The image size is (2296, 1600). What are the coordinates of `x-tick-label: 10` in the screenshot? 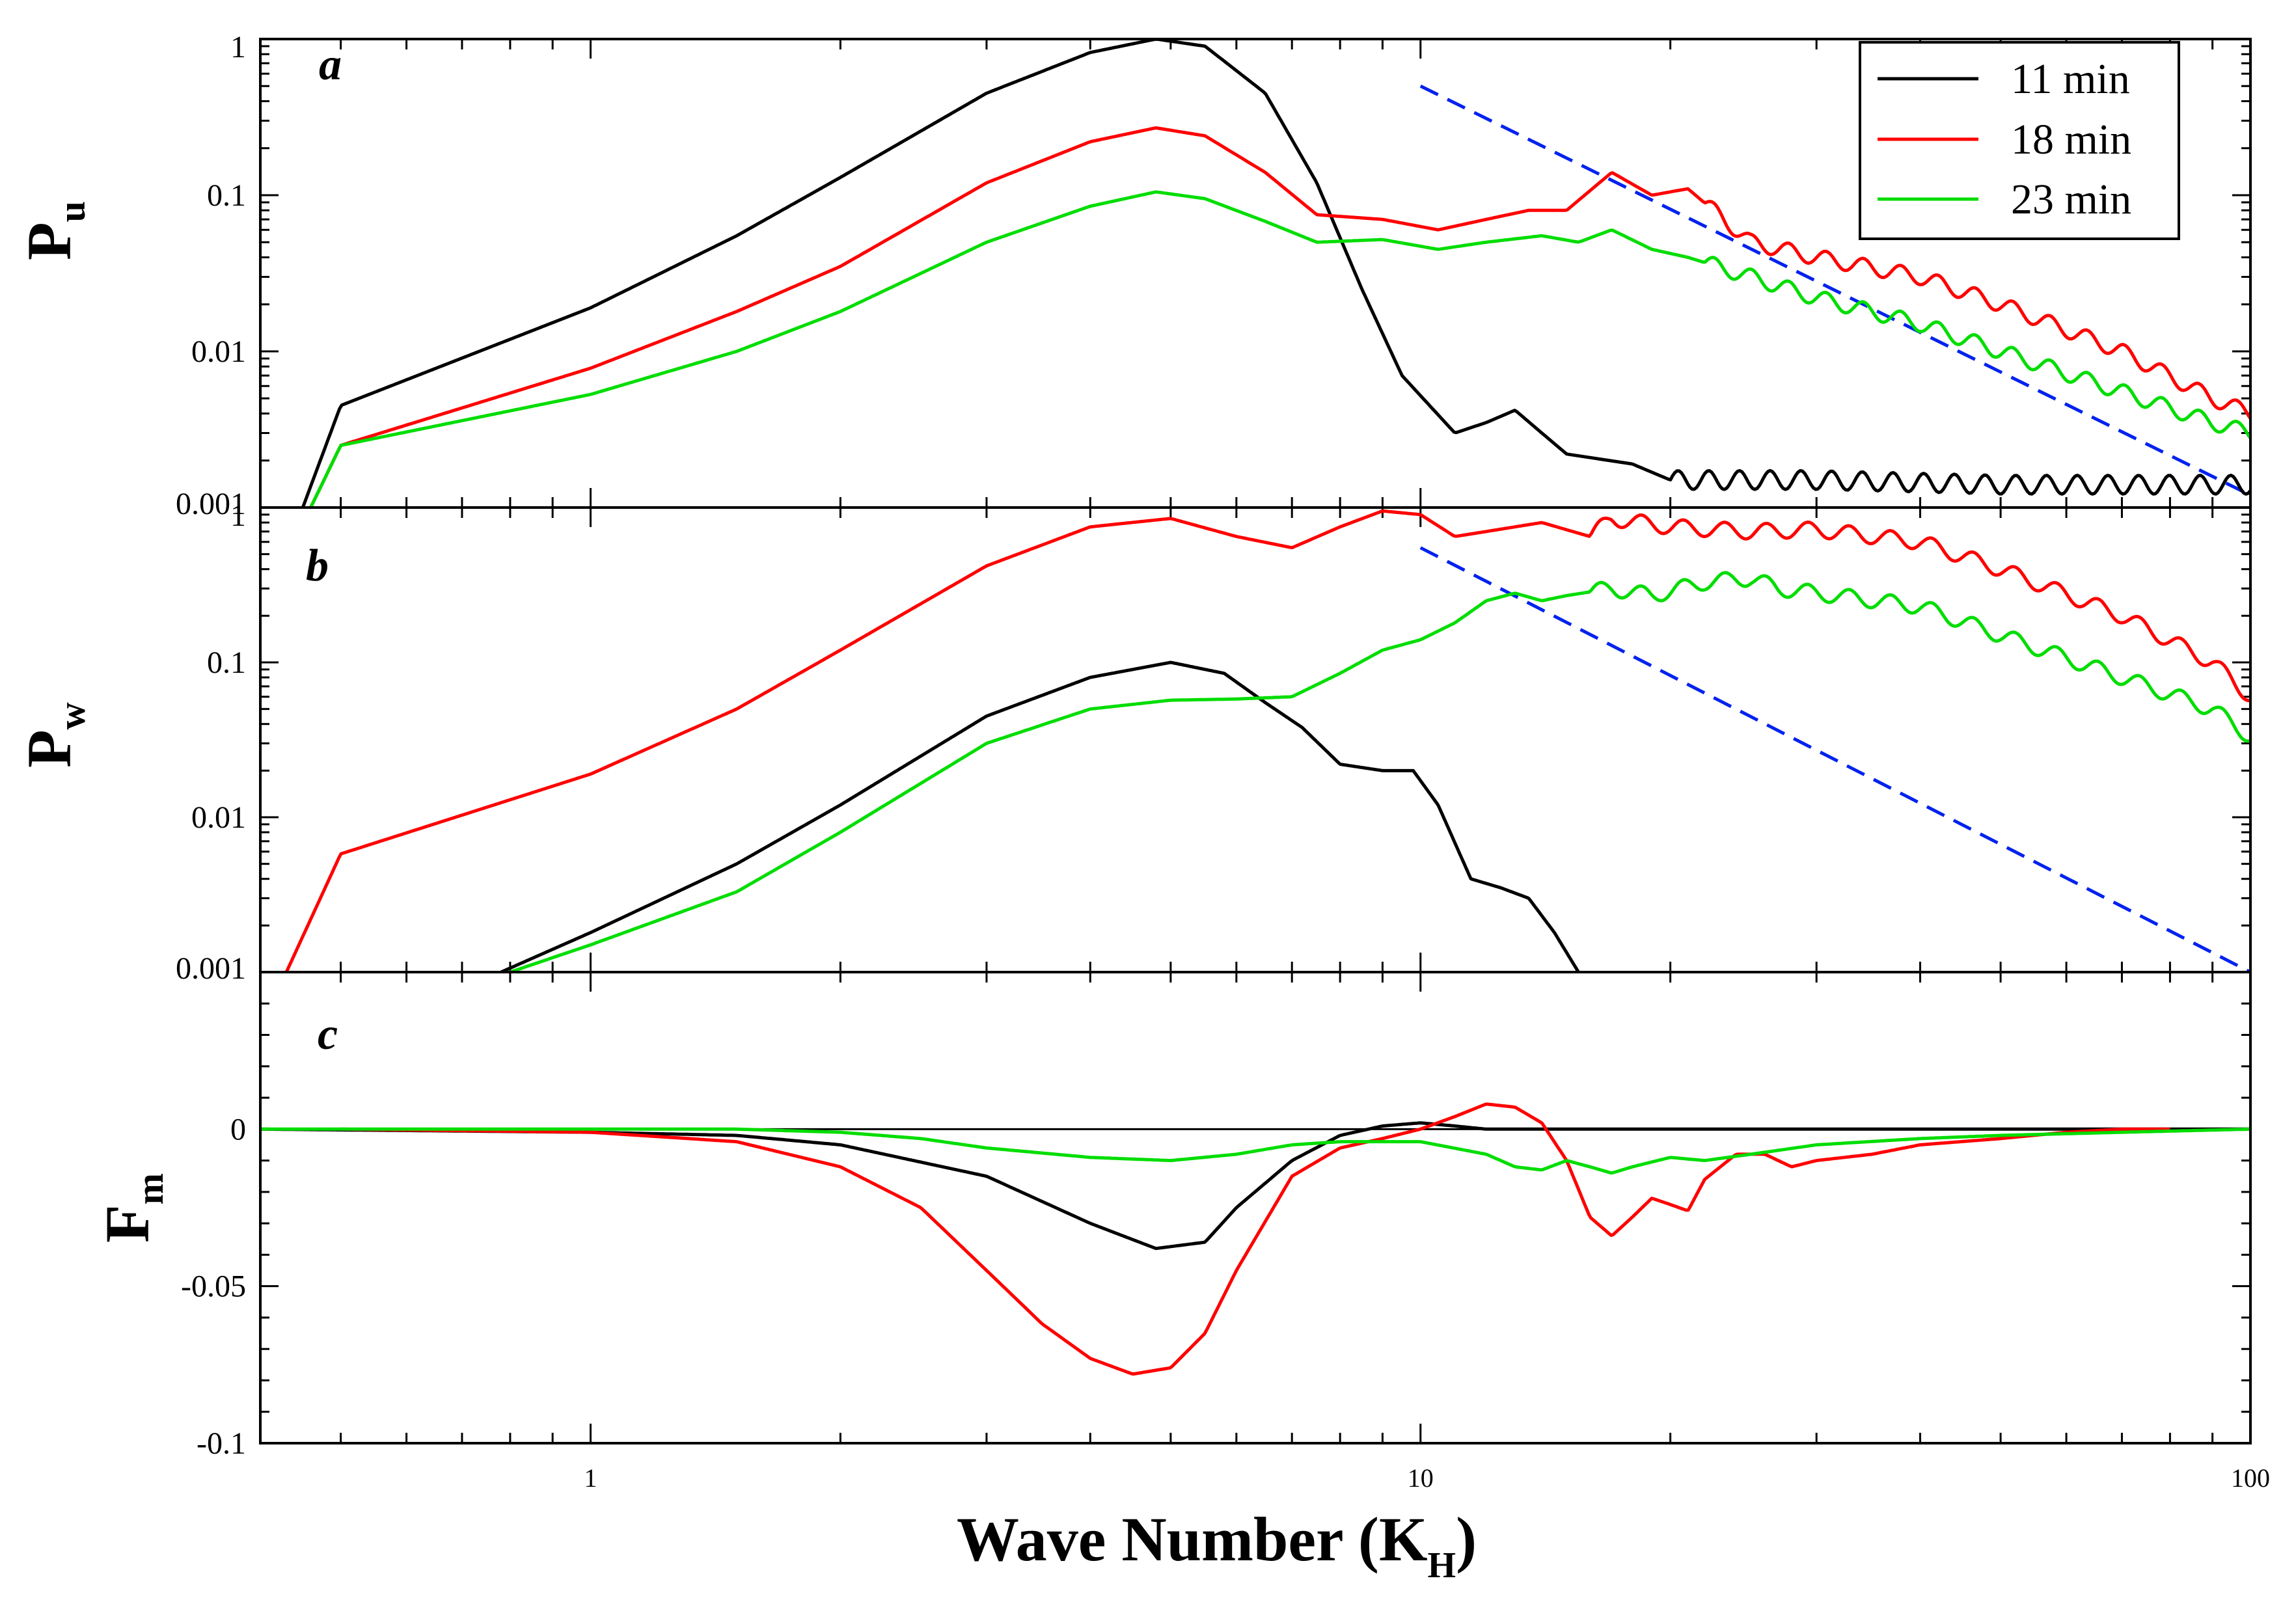 It's located at (1421, 1478).